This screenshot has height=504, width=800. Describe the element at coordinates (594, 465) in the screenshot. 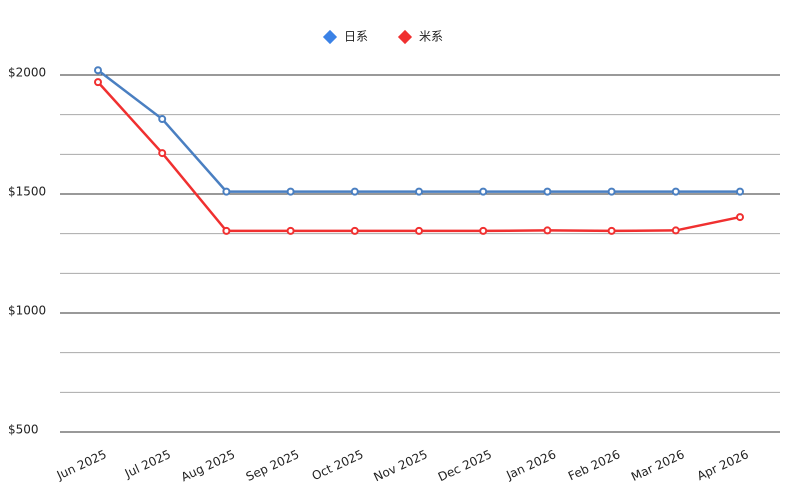

I see `x-tick-label: Feb 2026` at that location.